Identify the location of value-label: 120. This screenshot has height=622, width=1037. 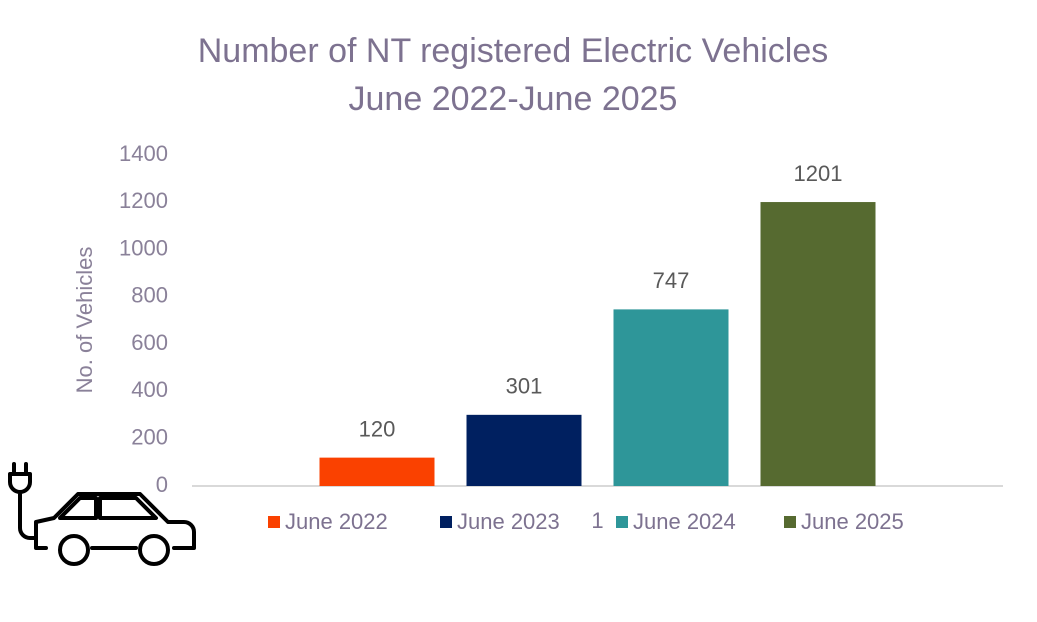
(377, 428).